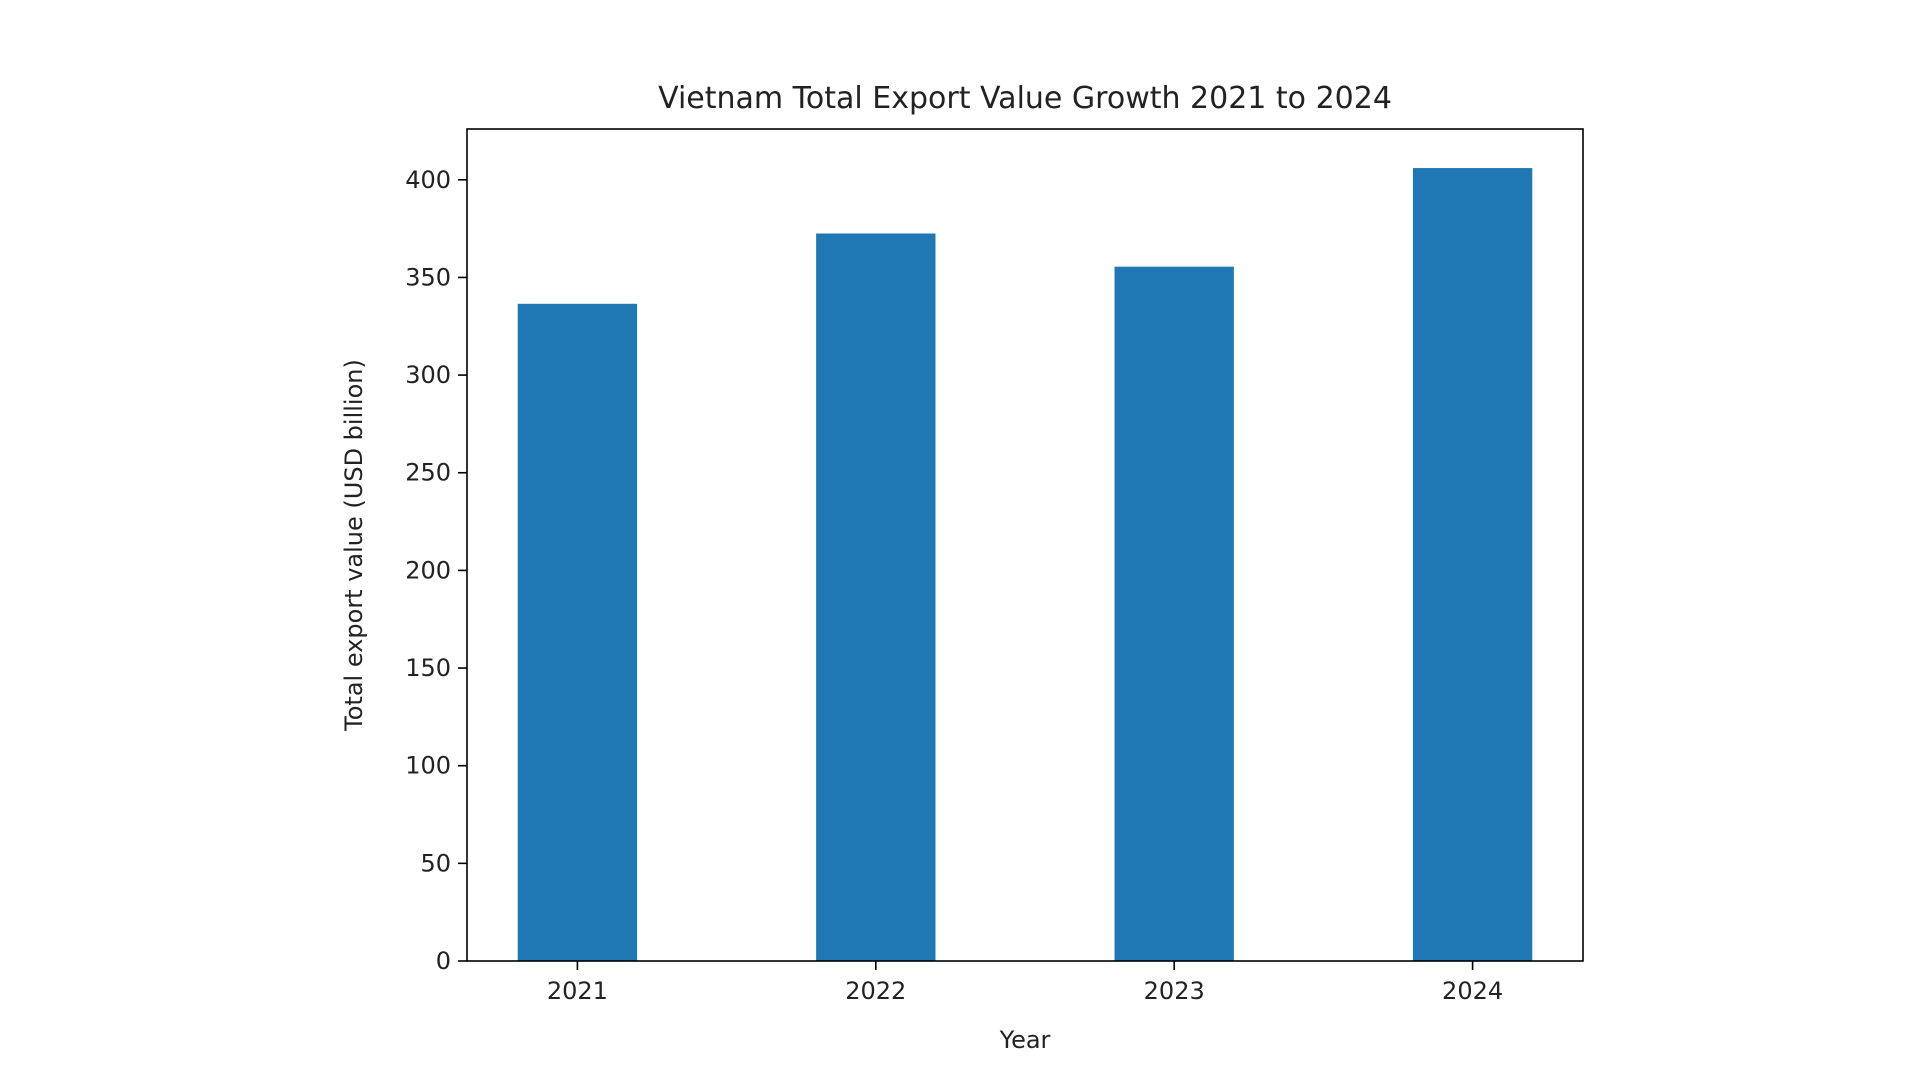 This screenshot has height=1084, width=1920. Describe the element at coordinates (428, 473) in the screenshot. I see `y-tick-label: 250` at that location.